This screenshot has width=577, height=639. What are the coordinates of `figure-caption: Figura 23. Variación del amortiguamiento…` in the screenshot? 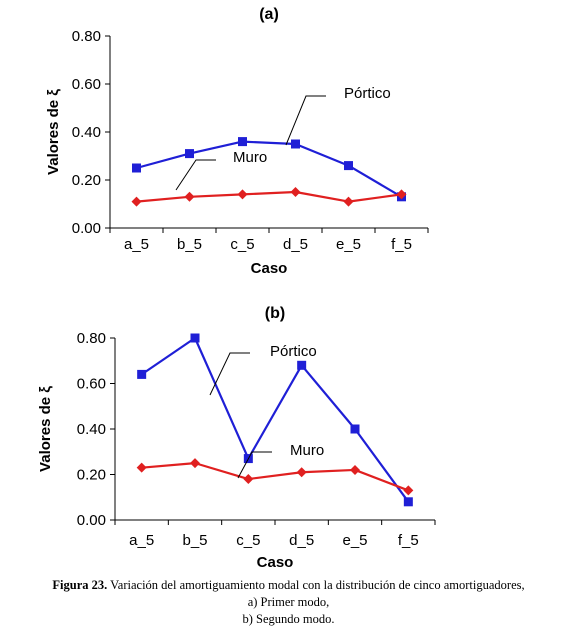 It's located at (288, 602).